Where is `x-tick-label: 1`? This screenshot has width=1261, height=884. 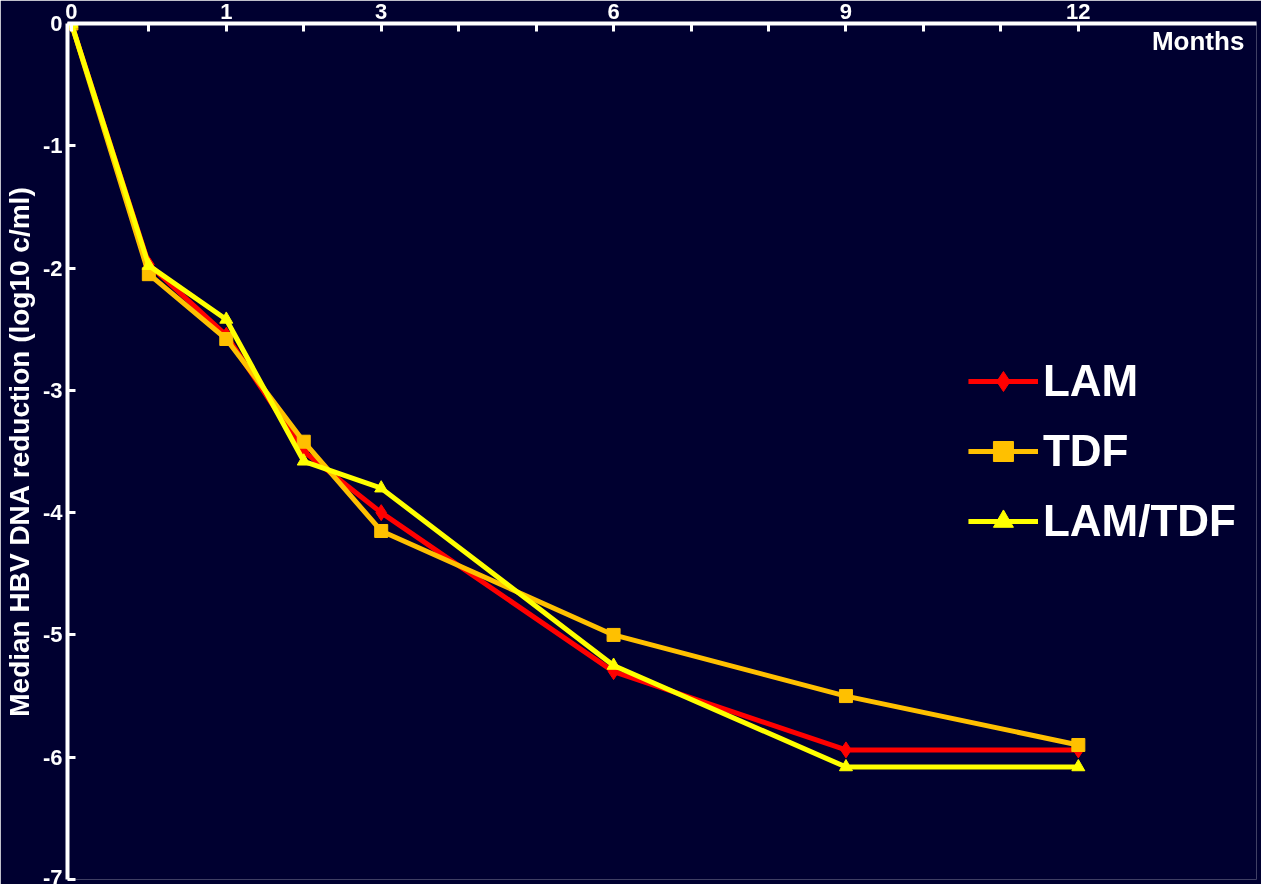
x-tick-label: 1 is located at coordinates (226, 12).